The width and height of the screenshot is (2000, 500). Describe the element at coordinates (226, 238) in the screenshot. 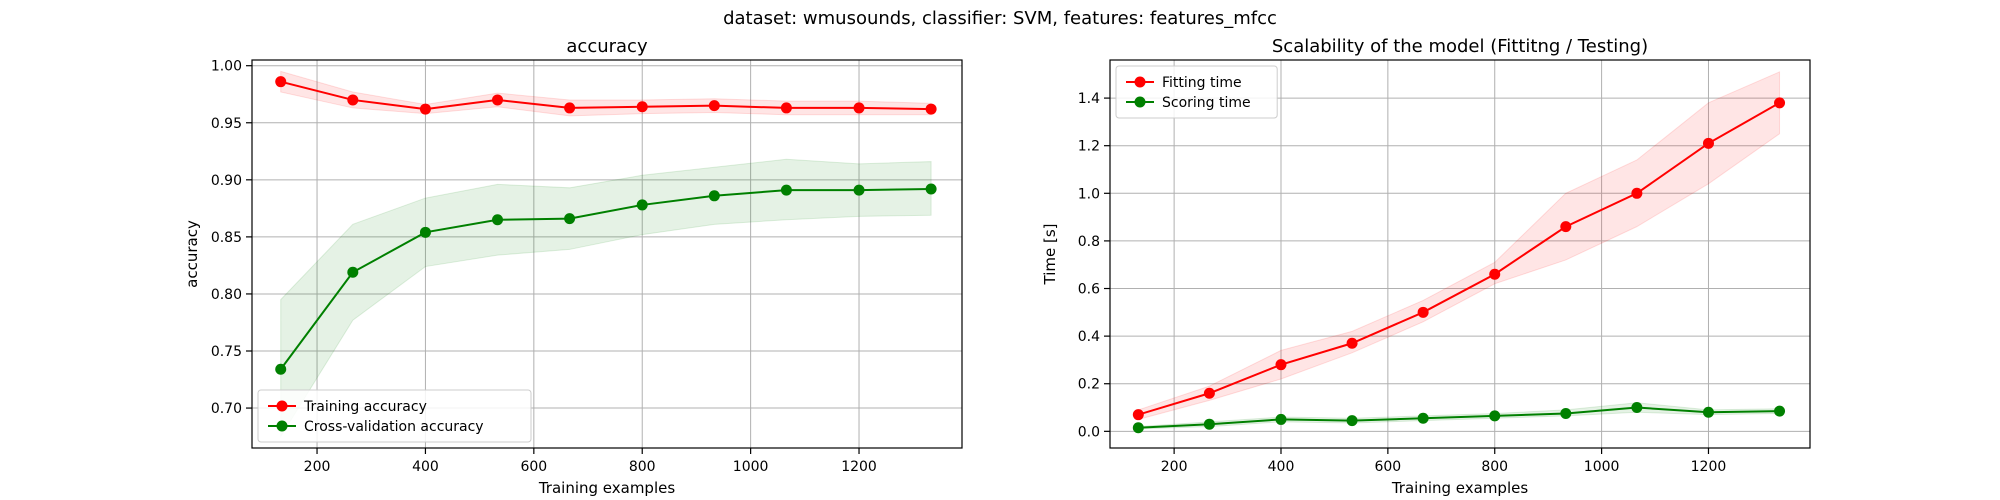

I see `accuracy-y-tick-label: 0.85` at that location.